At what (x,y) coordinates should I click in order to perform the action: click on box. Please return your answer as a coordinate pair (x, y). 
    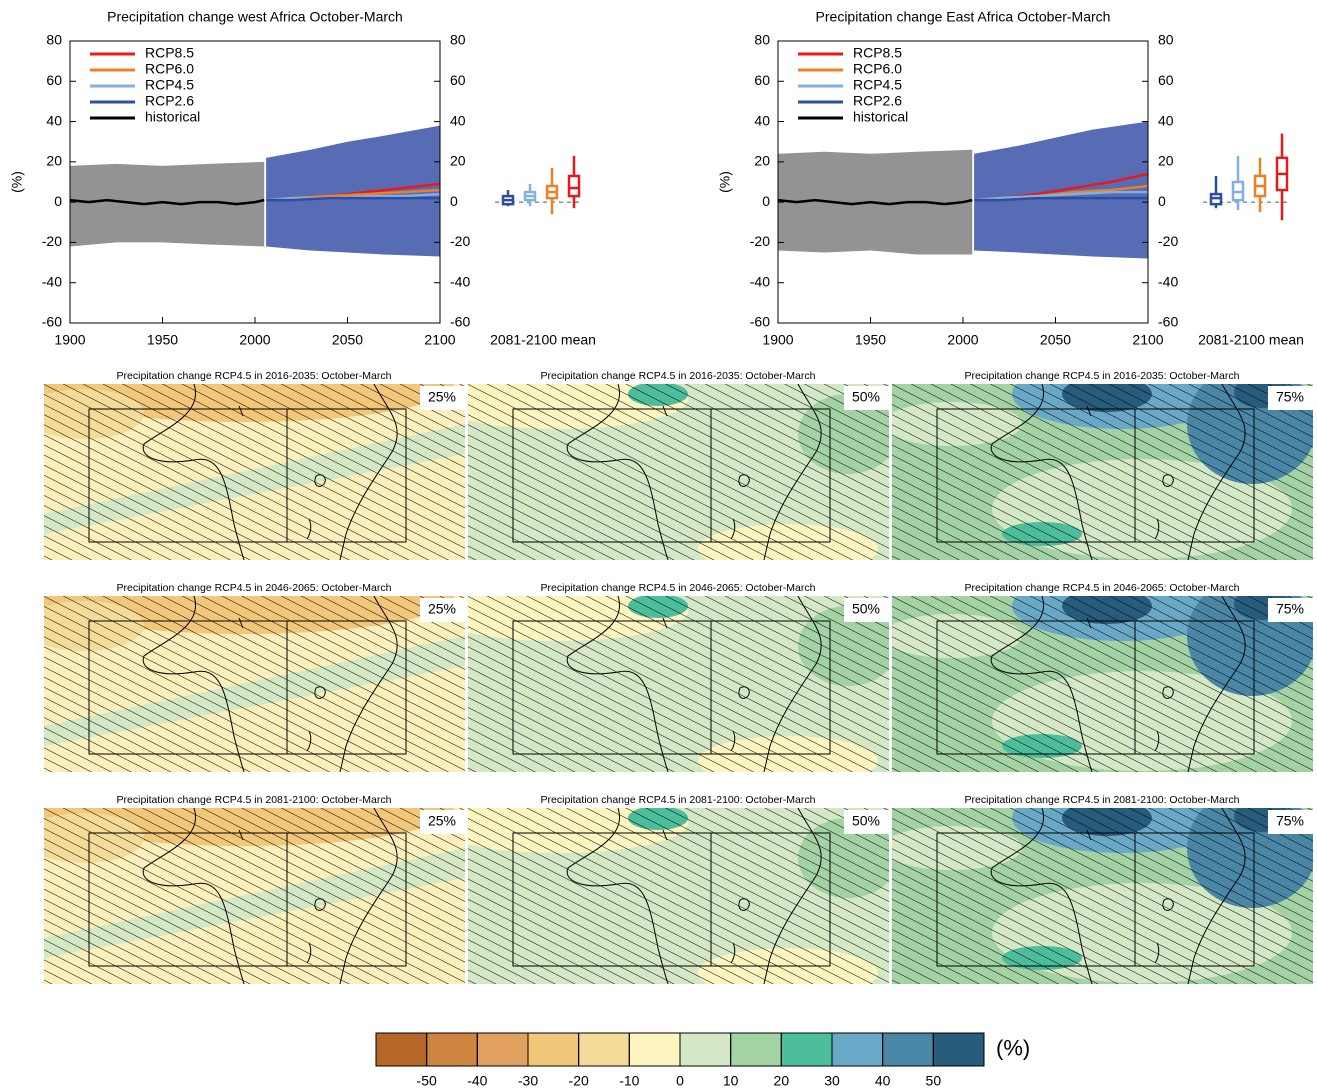
    Looking at the image, I should click on (574, 186).